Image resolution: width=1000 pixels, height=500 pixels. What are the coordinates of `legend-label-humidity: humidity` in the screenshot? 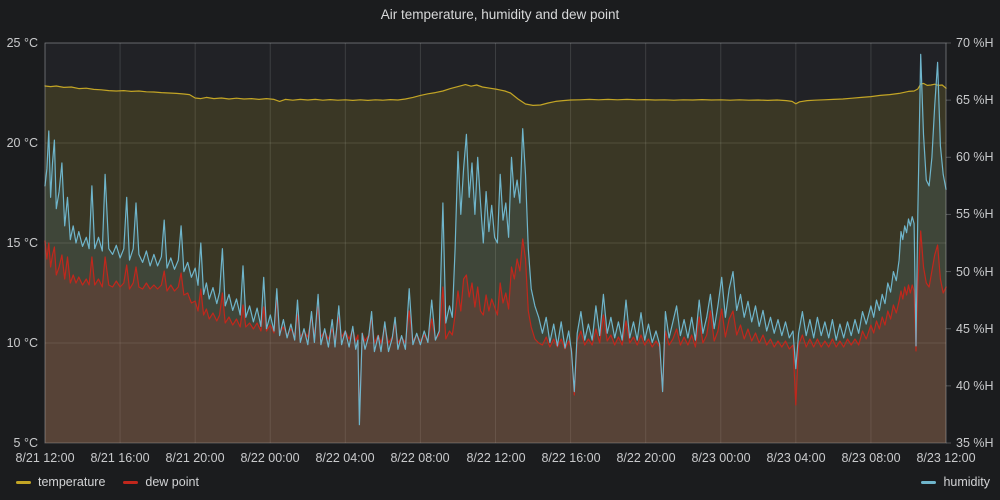 It's located at (966, 482).